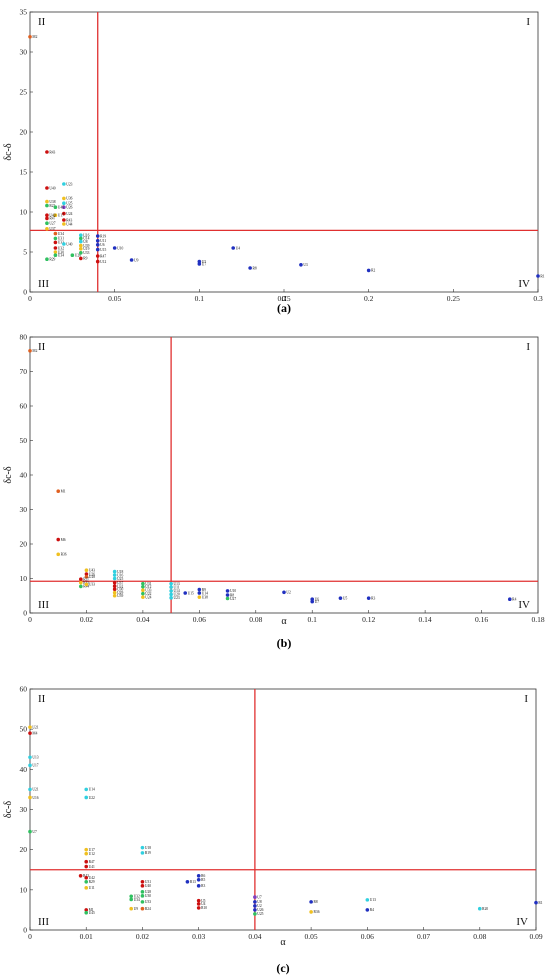  What do you see at coordinates (120, 572) in the screenshot?
I see `data-point-label: U18` at bounding box center [120, 572].